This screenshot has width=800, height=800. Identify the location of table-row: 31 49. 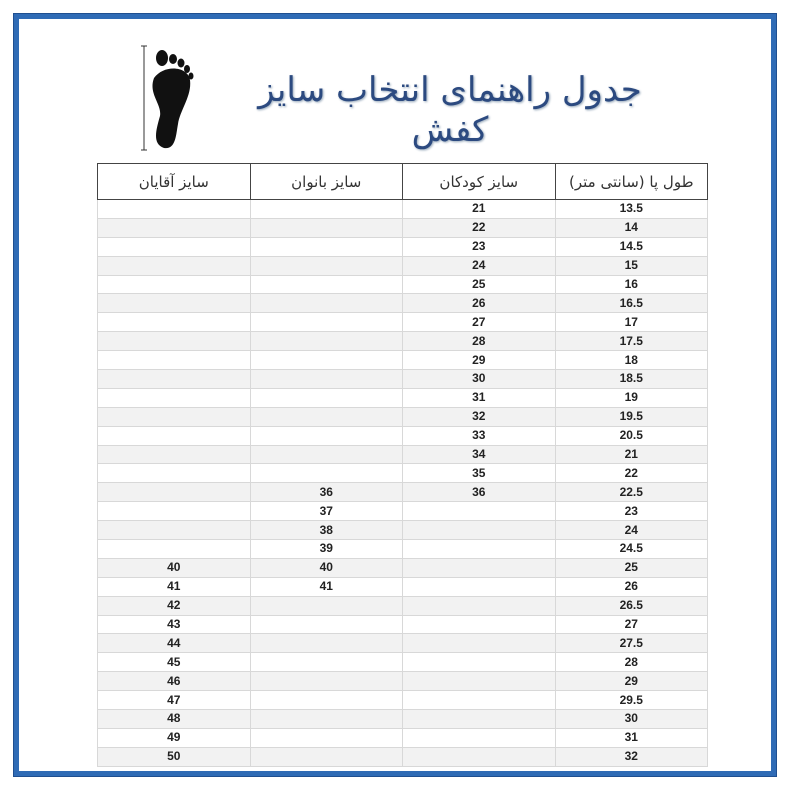
(402, 737).